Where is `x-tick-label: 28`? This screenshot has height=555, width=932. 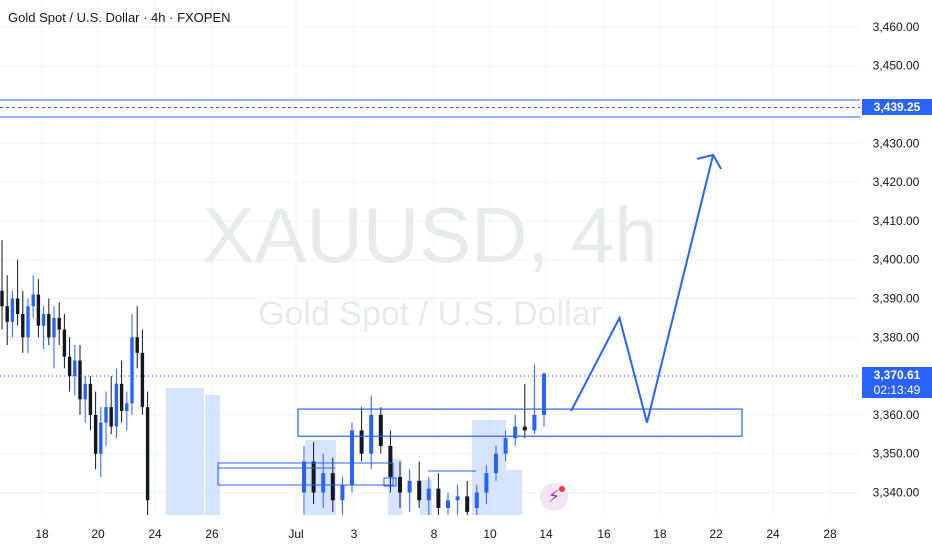 x-tick-label: 28 is located at coordinates (830, 534).